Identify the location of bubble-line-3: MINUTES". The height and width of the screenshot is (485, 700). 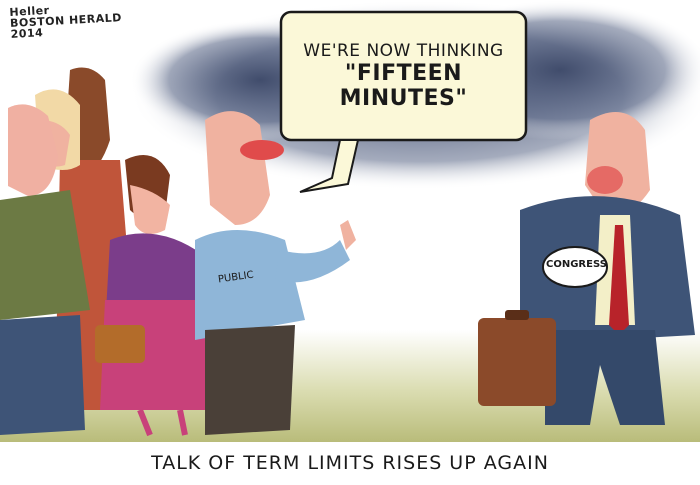
(403, 98).